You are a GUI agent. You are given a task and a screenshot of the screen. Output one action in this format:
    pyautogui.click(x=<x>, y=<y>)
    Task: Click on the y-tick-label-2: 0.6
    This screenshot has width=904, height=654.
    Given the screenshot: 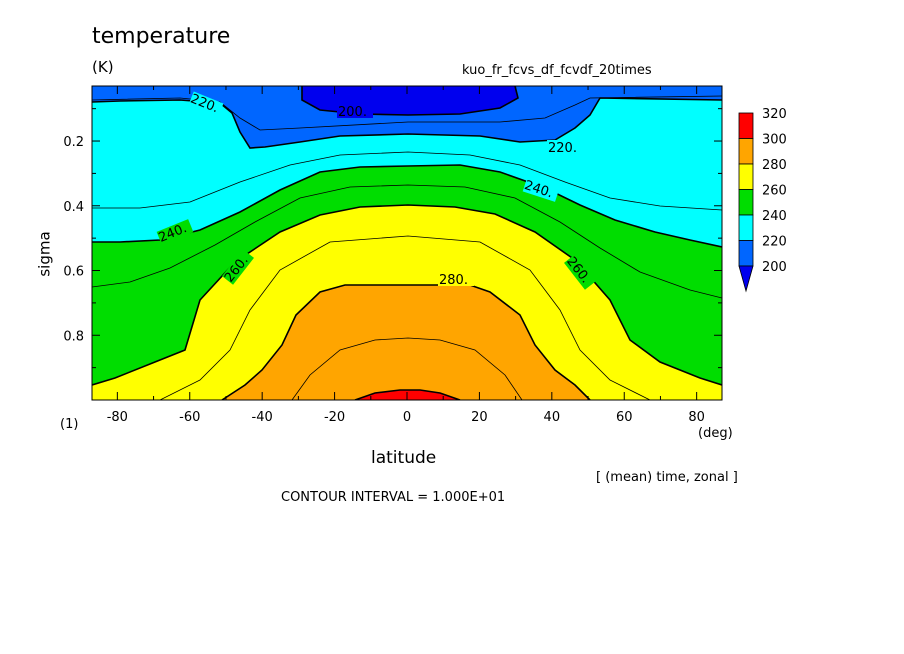 What is the action you would take?
    pyautogui.click(x=73, y=272)
    